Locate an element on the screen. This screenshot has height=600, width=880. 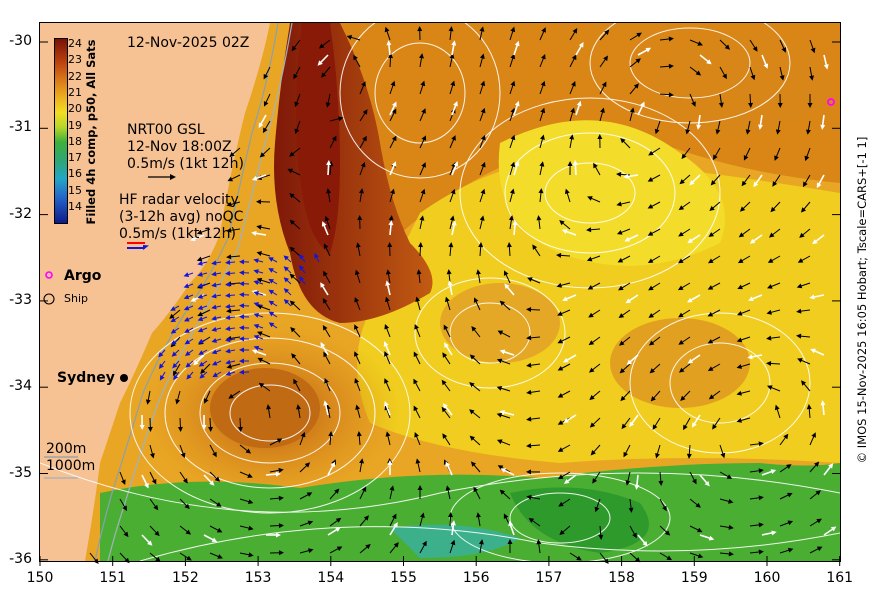
gsl-label-line2: 12-Nov 18:00Z is located at coordinates (179, 147).